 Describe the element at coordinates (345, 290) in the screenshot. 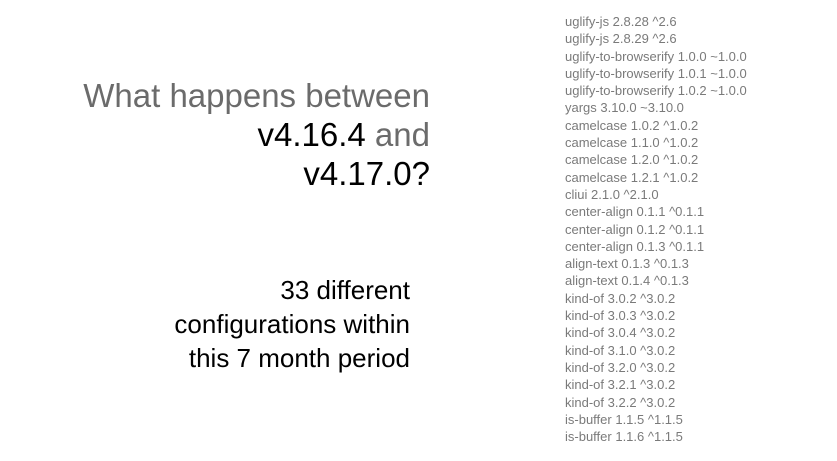

I see `subtext-line-1: 33 different` at that location.